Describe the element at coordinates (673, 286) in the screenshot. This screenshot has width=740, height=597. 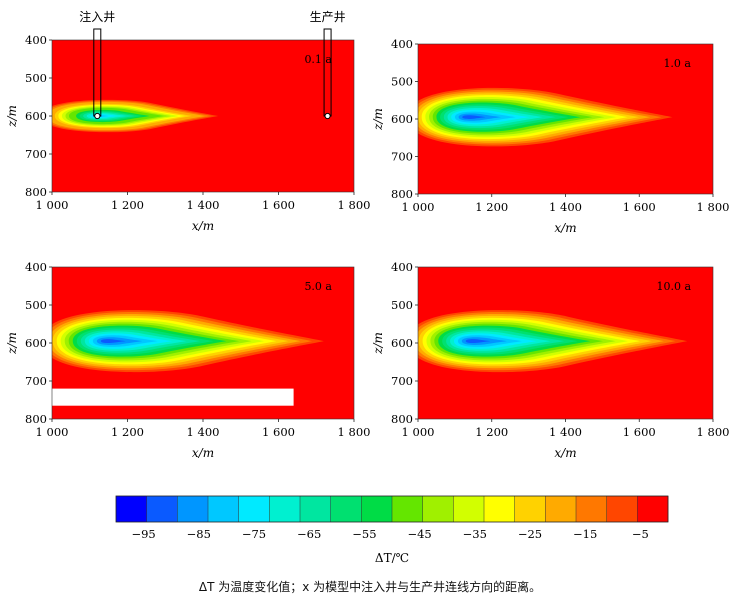
I see `time-annotation: 10.0 a` at that location.